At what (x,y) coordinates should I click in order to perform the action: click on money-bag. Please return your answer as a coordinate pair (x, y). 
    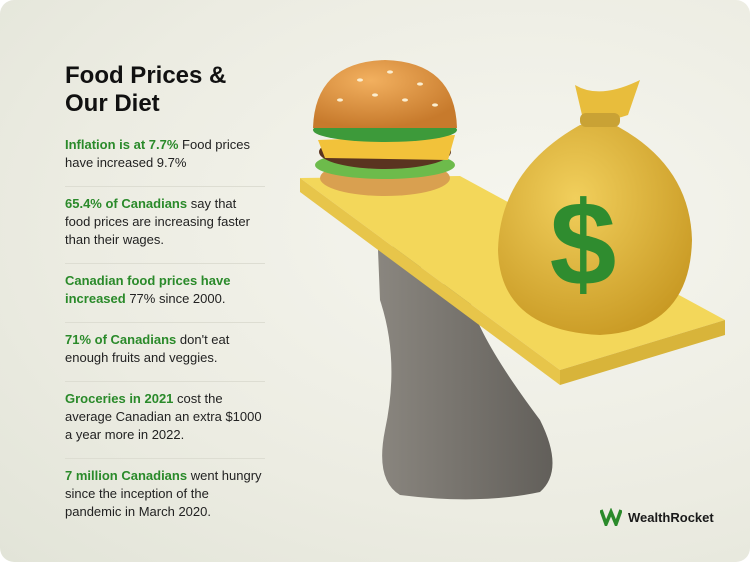
    Looking at the image, I should click on (595, 230).